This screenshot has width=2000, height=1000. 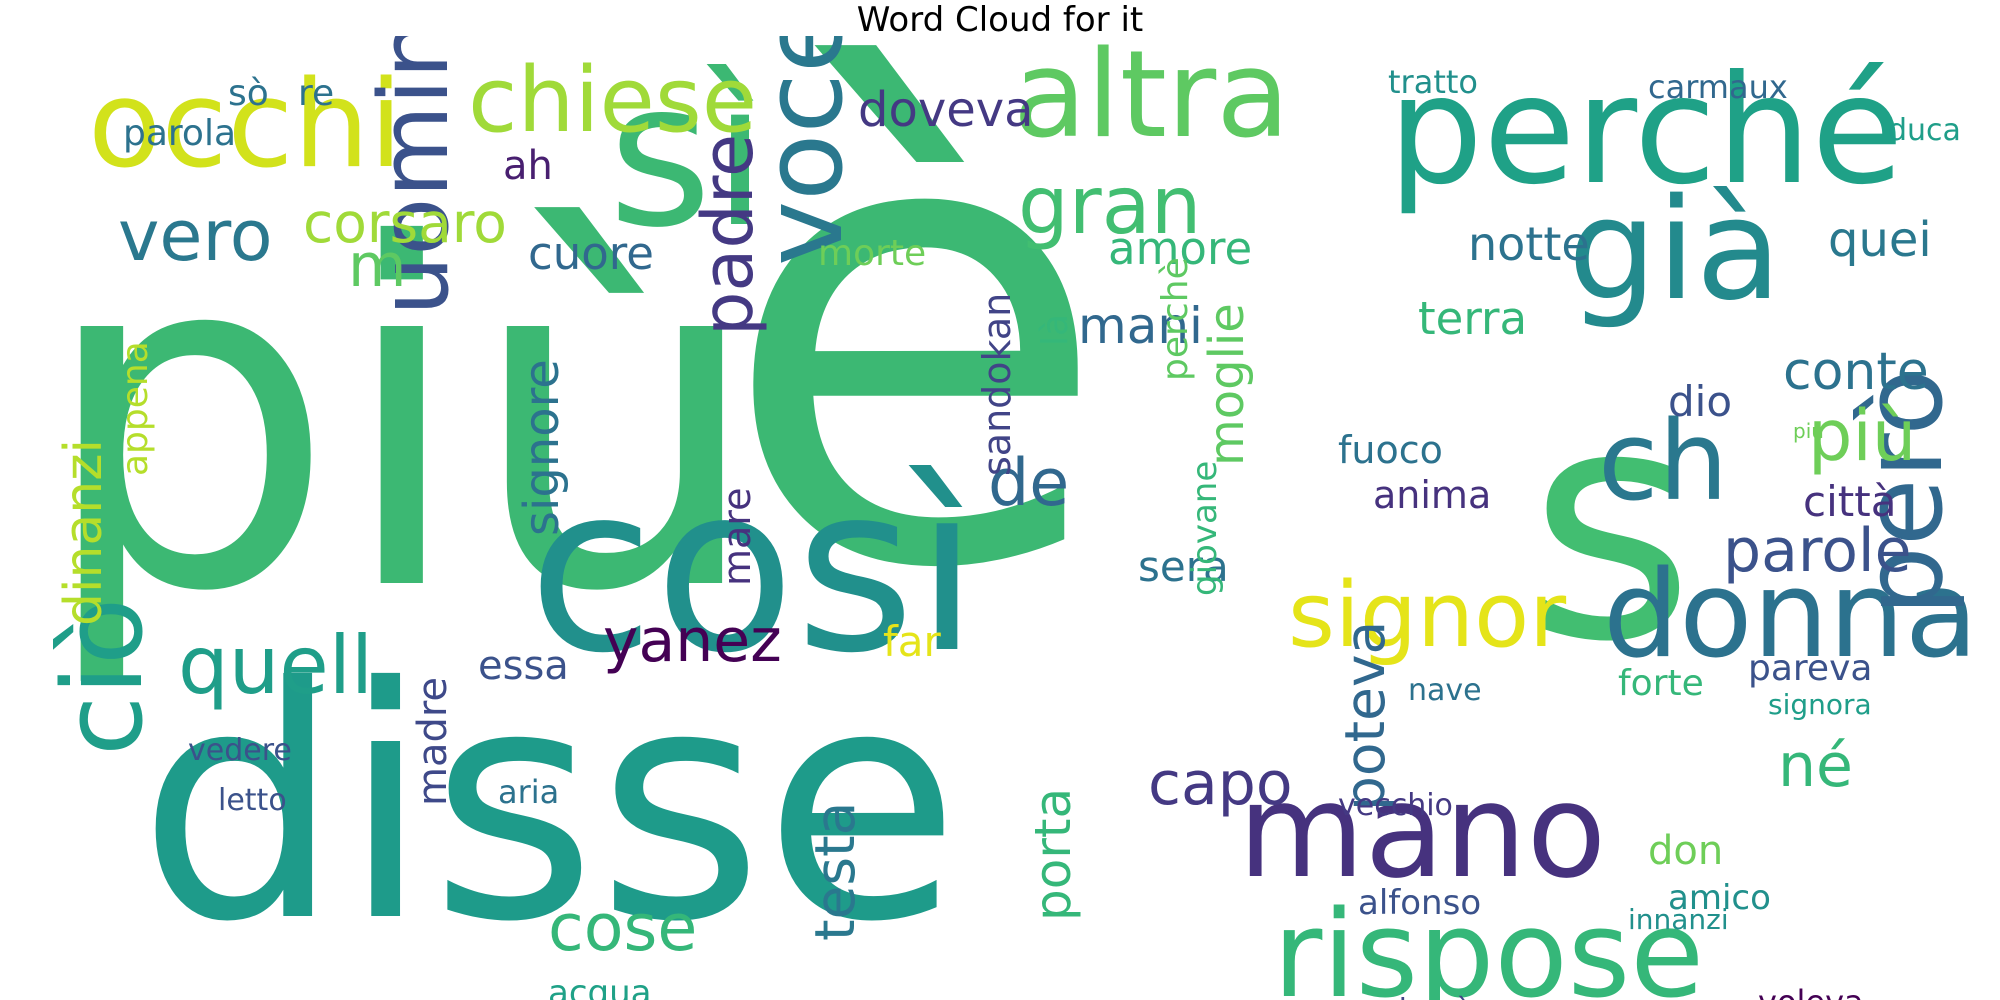 What do you see at coordinates (433, 741) in the screenshot?
I see `word-51: madre` at bounding box center [433, 741].